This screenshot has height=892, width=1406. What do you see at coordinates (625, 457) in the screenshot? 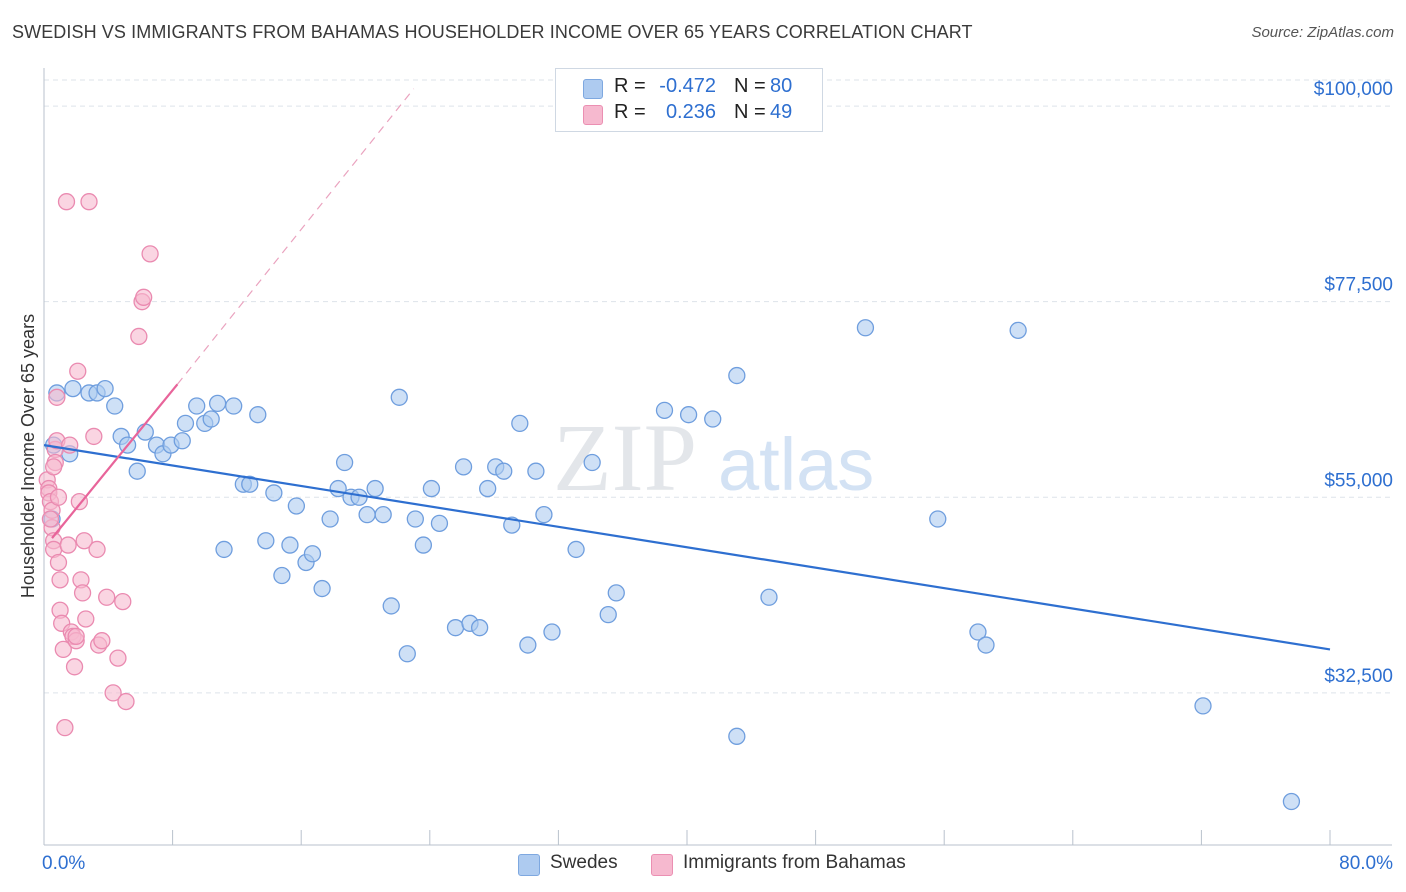
I see `watermark-zip: ZIP` at bounding box center [625, 457].